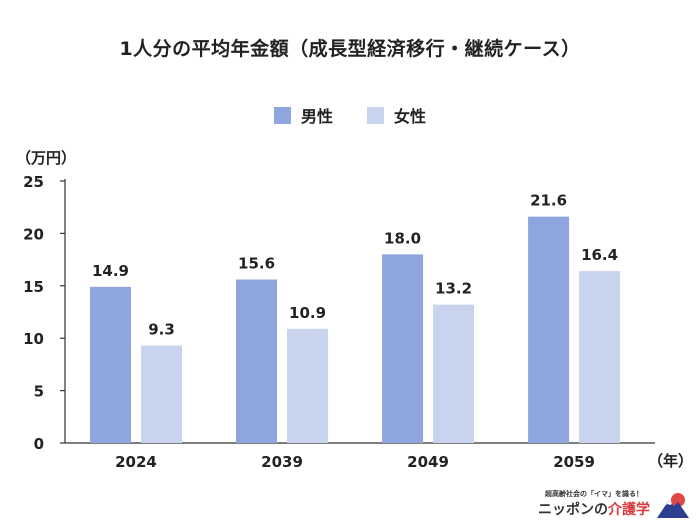 This screenshot has width=700, height=525. Describe the element at coordinates (594, 494) in the screenshot. I see `brand-tagline: 超高齢社会の「イマ」を識る！` at that location.